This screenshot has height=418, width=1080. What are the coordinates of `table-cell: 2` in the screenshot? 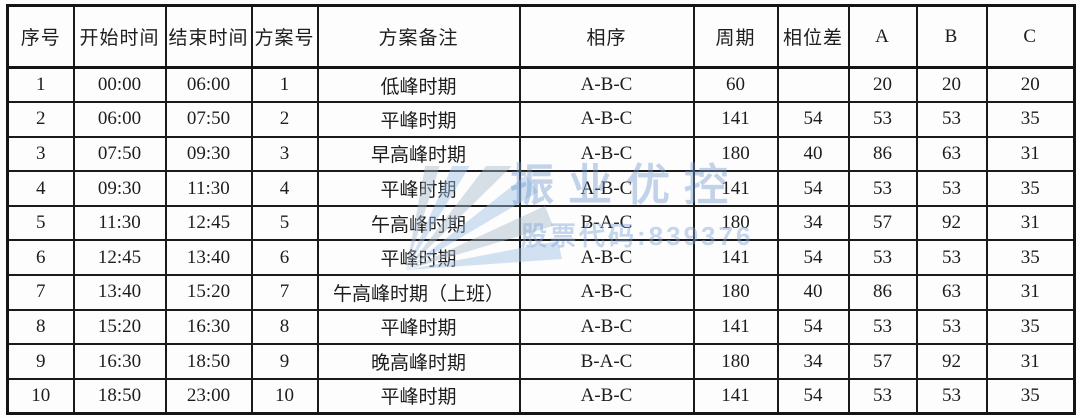 It's located at (284, 119).